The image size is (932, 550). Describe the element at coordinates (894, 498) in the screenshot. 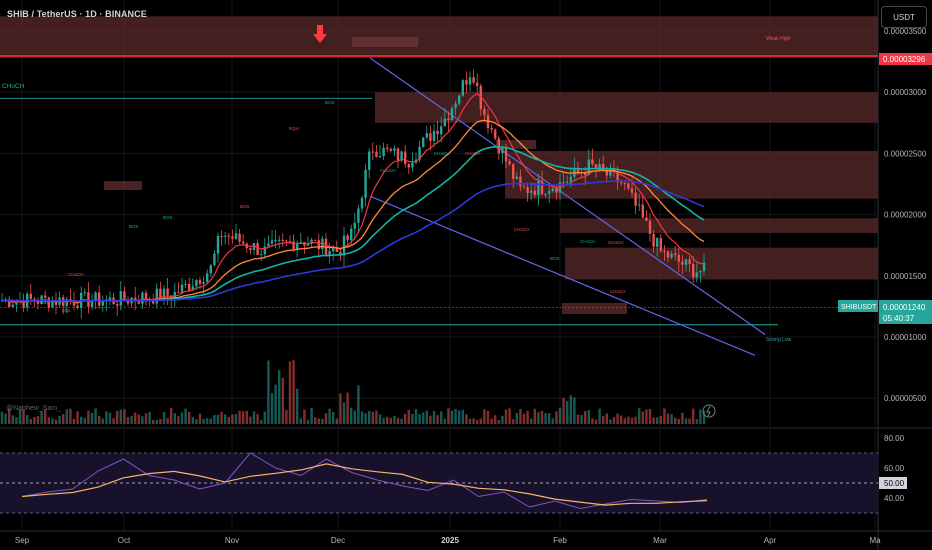

I see `rsi-tick-label: 40.00` at that location.